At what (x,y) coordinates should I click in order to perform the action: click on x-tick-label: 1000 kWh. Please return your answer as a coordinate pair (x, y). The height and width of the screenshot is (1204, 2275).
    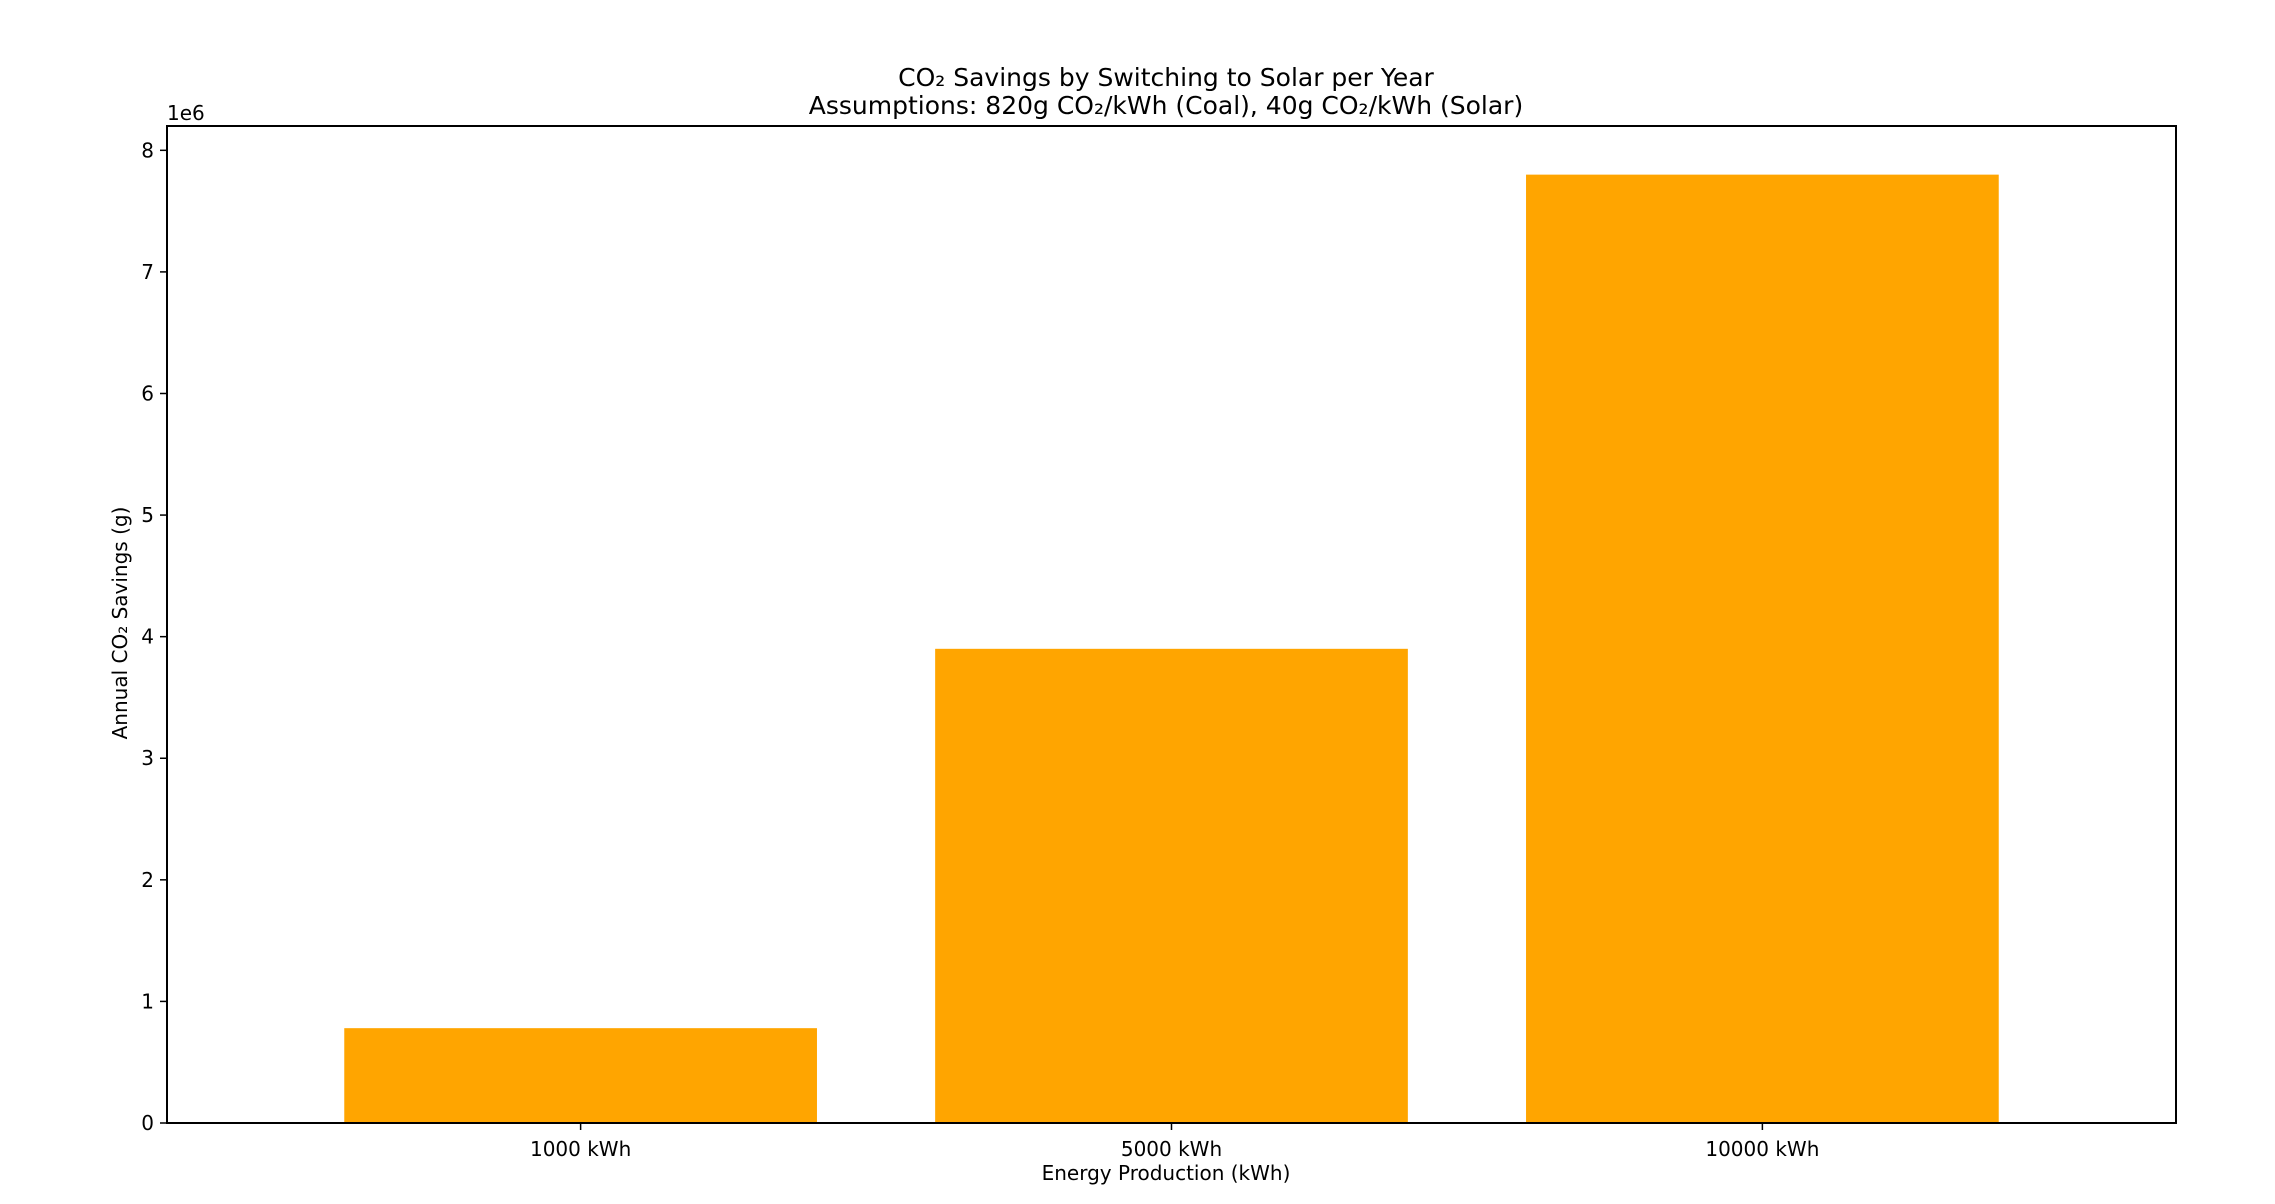
    Looking at the image, I should click on (580, 1149).